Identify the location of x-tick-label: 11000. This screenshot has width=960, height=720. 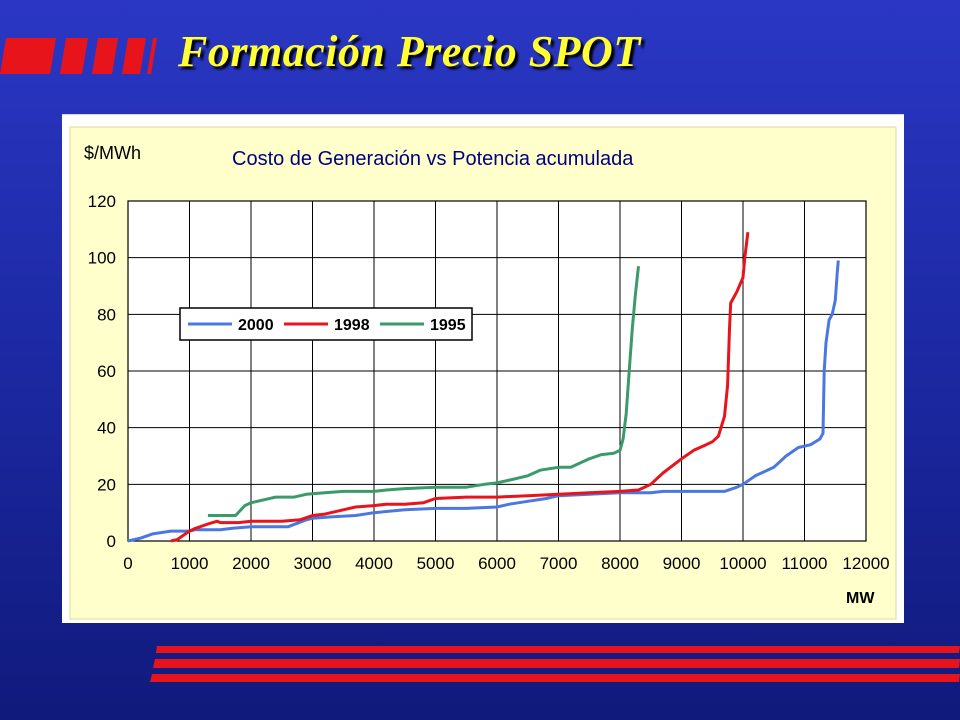
(804, 563).